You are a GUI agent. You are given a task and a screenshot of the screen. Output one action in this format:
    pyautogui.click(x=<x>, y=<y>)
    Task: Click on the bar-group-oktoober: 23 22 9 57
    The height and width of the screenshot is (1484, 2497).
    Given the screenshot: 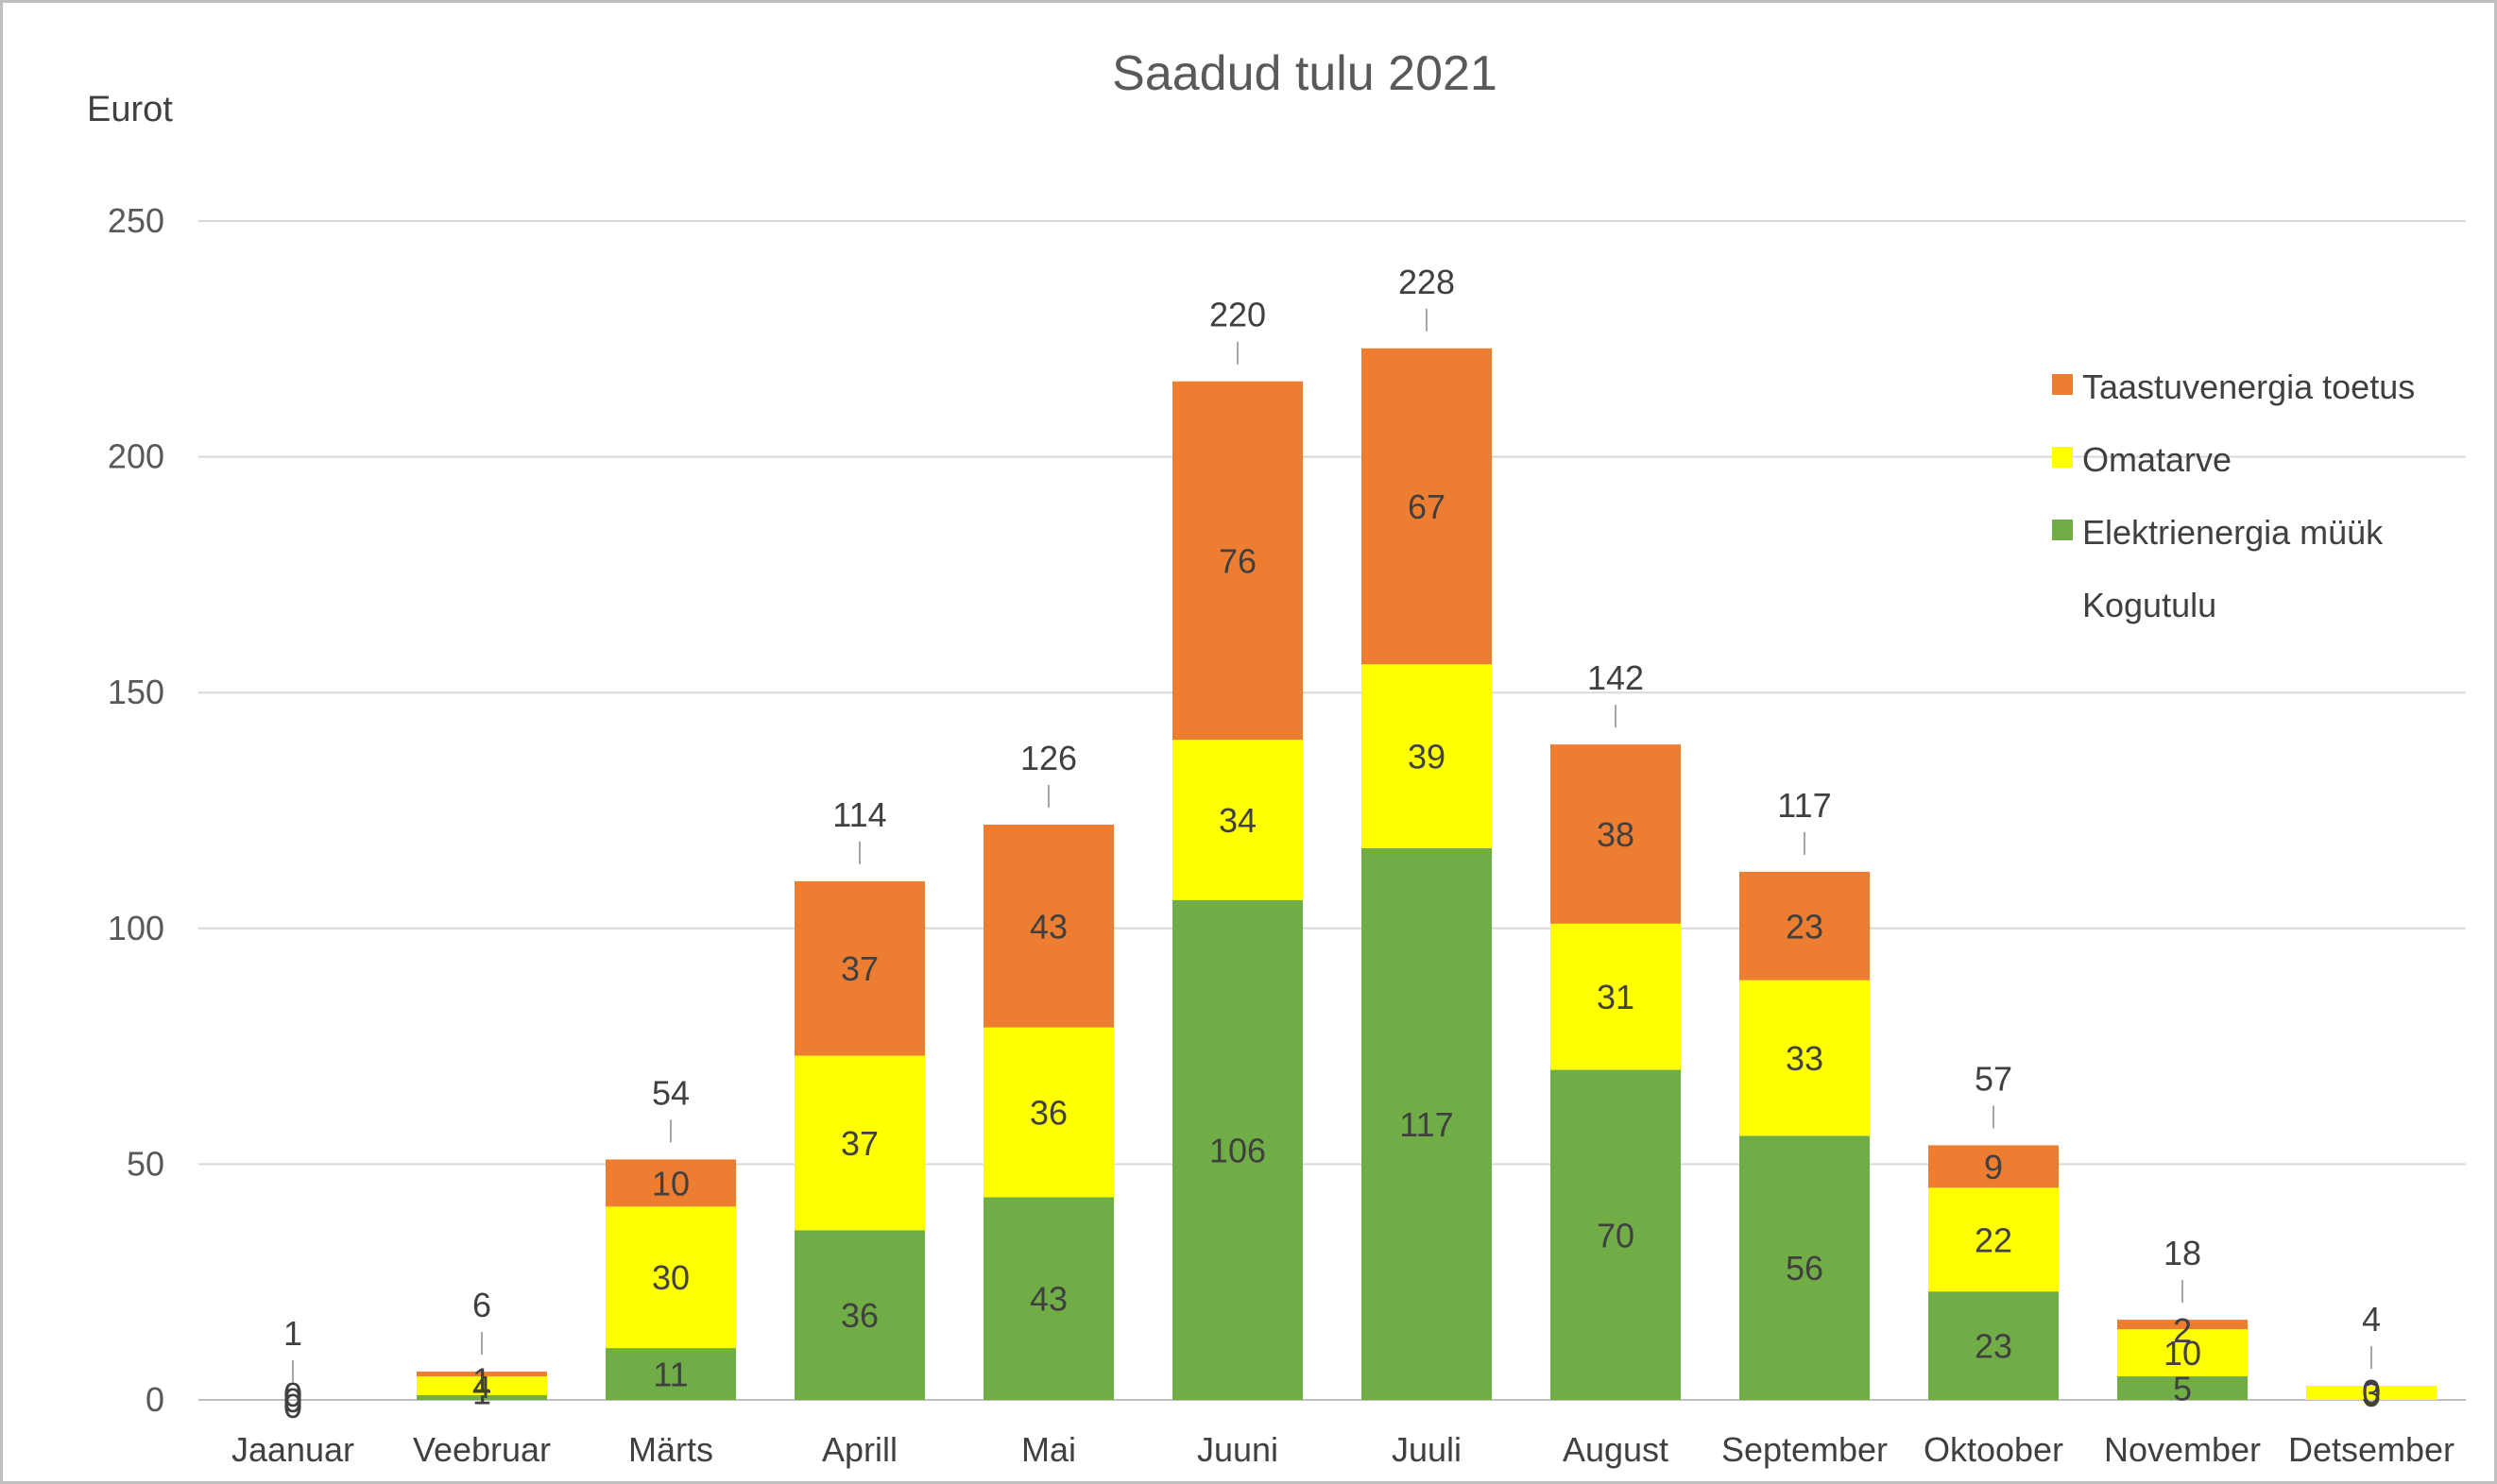 What is the action you would take?
    pyautogui.click(x=1993, y=1230)
    